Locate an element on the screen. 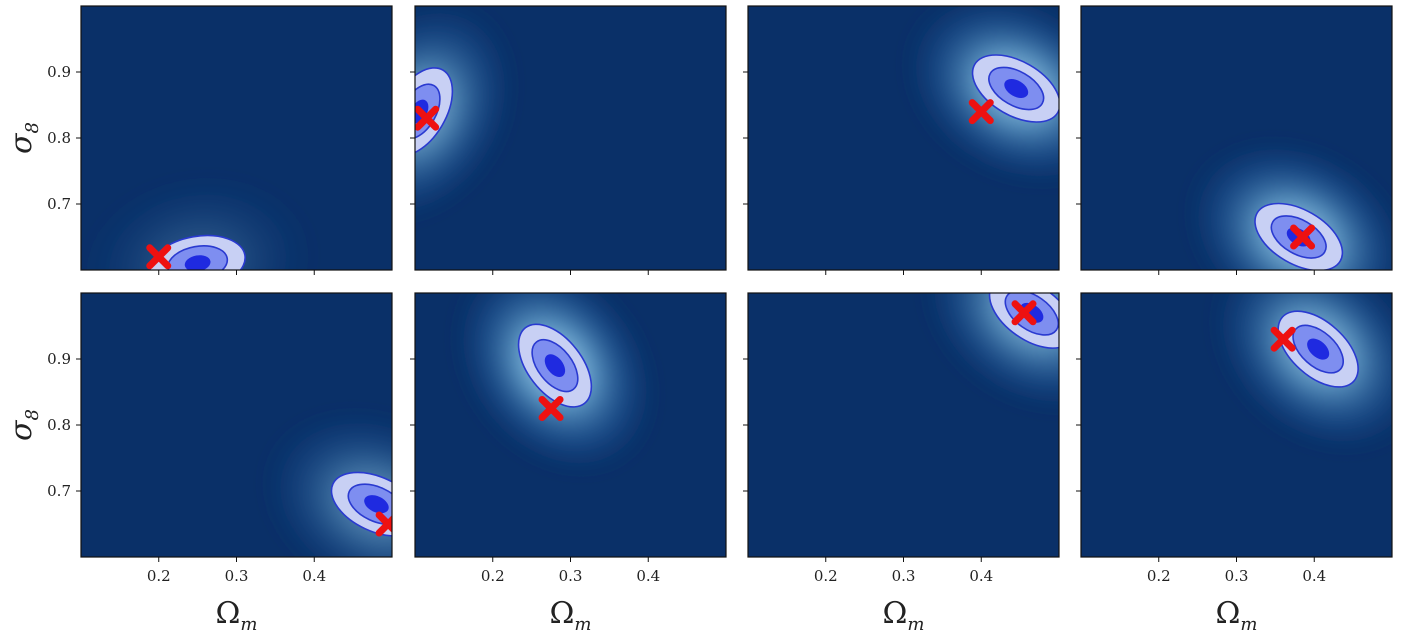 This screenshot has height=637, width=1413. panel-row2-col4: 0.2 0.3 0.4 Ωm is located at coordinates (1234, 463).